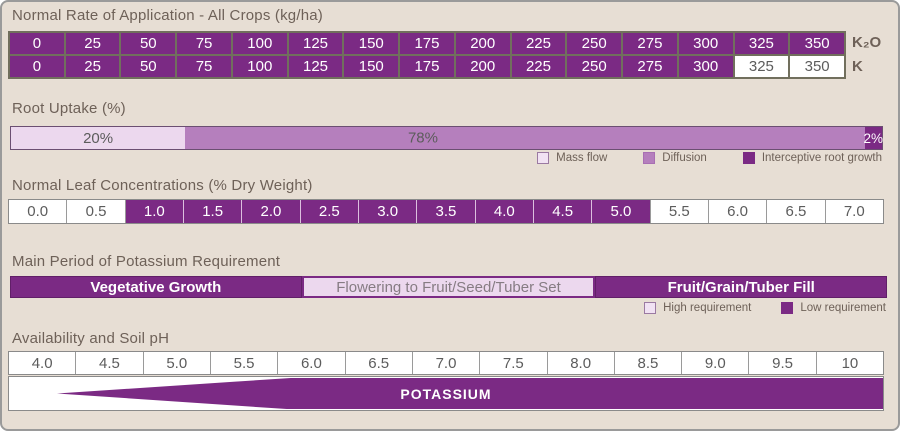  What do you see at coordinates (387, 211) in the screenshot?
I see `leaf-cell: 3.0` at bounding box center [387, 211].